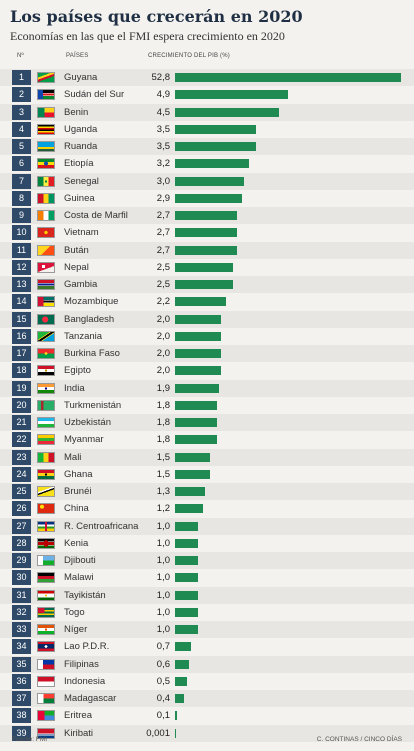  What do you see at coordinates (76, 543) in the screenshot?
I see `country-label: Kenia` at bounding box center [76, 543].